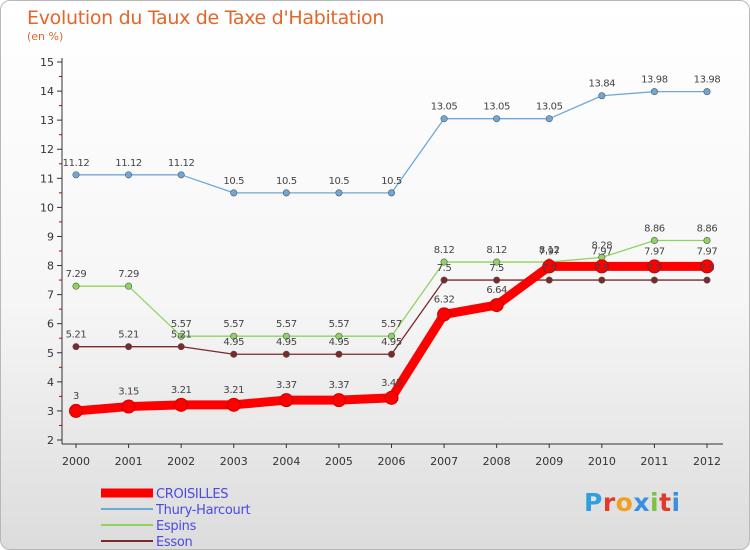 The width and height of the screenshot is (750, 550). I want to click on y-tick-label: 3, so click(50, 411).